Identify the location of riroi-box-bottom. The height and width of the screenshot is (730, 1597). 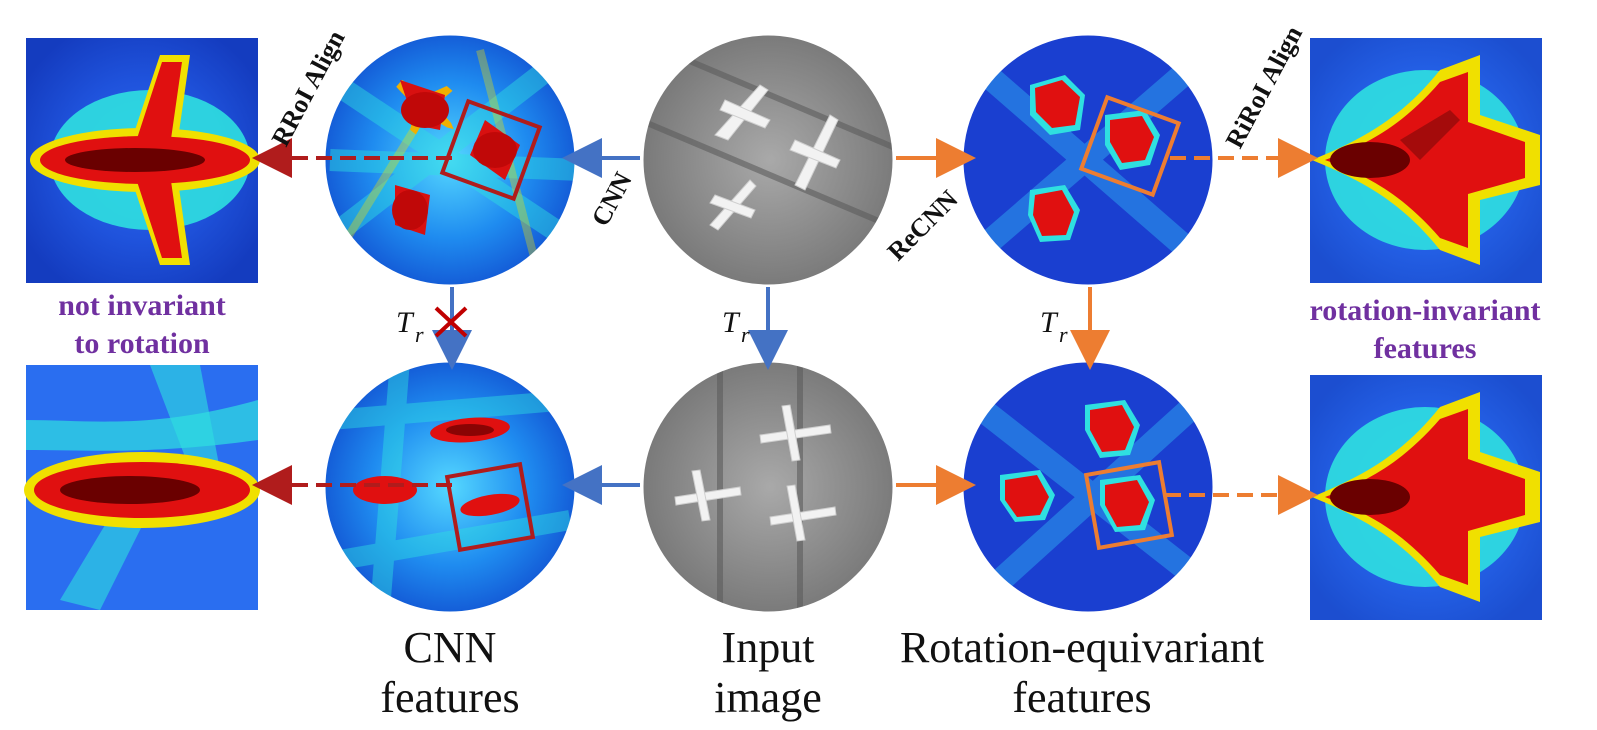
(1129, 505).